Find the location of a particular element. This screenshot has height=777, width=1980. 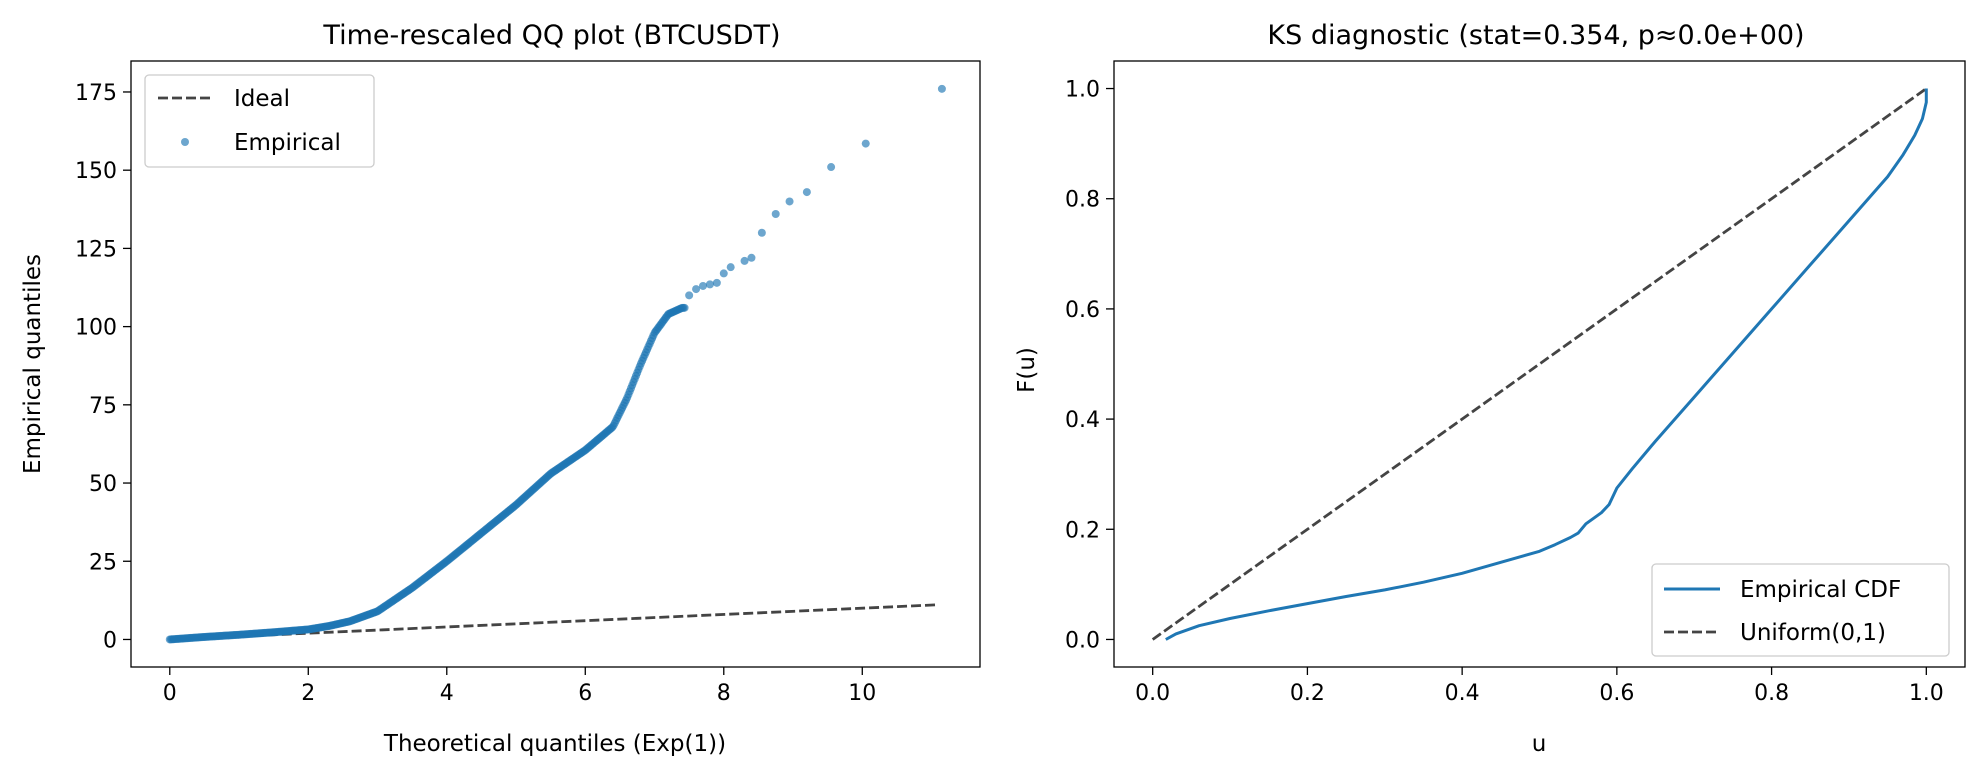

ks-ytick-label: 0.6 is located at coordinates (1082, 310).